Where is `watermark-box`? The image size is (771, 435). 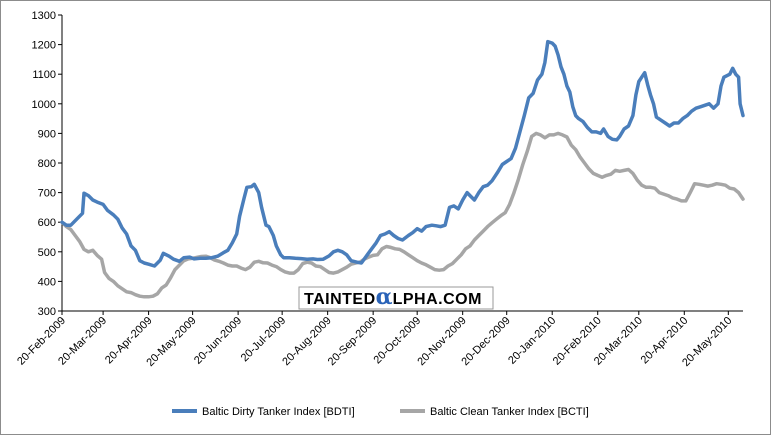
watermark-box is located at coordinates (396, 298).